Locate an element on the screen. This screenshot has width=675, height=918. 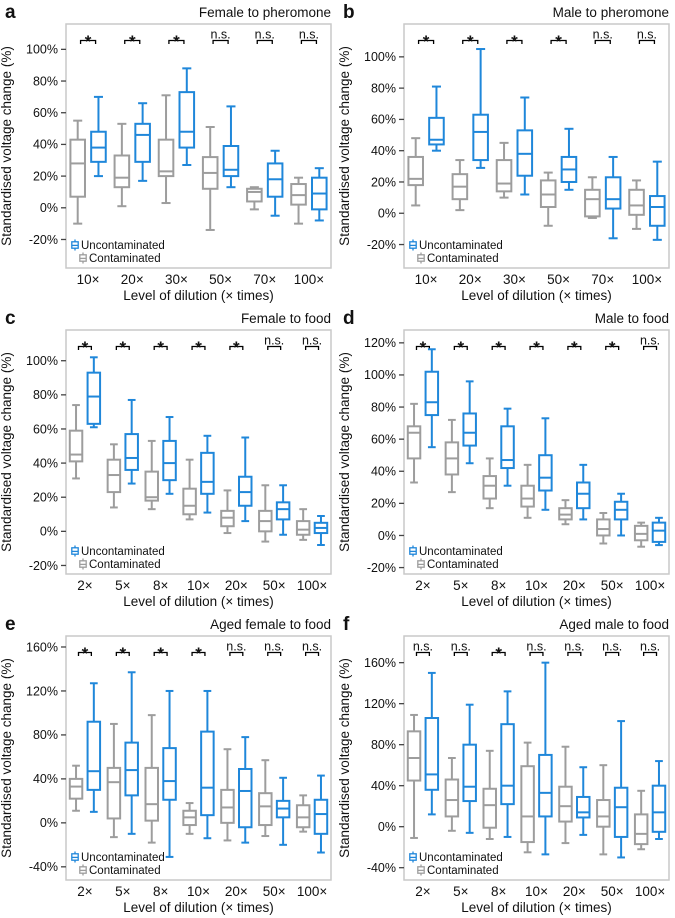
x-tick-label: 70× is located at coordinates (264, 279).